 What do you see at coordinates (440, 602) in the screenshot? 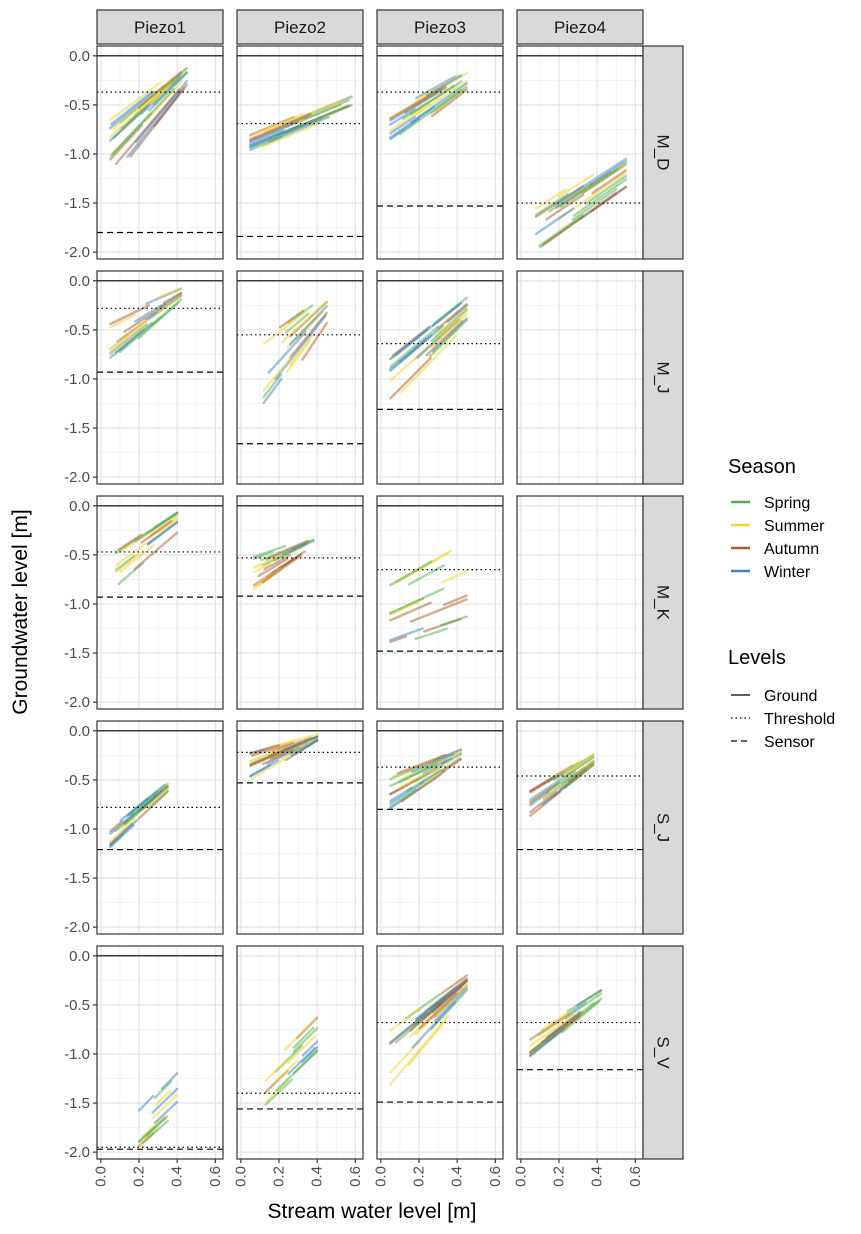
I see `panel-M_K-Piezo3` at bounding box center [440, 602].